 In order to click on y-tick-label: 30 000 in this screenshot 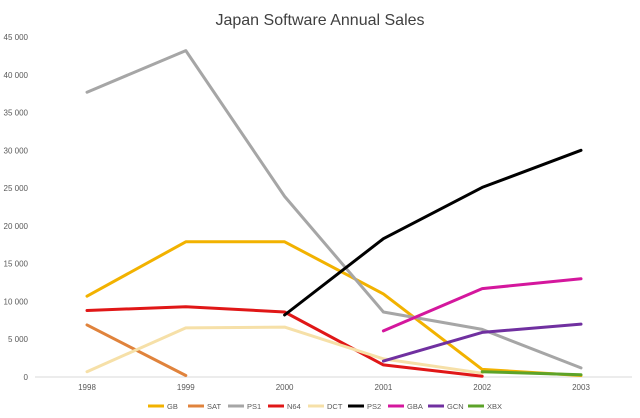, I will do `click(16, 150)`.